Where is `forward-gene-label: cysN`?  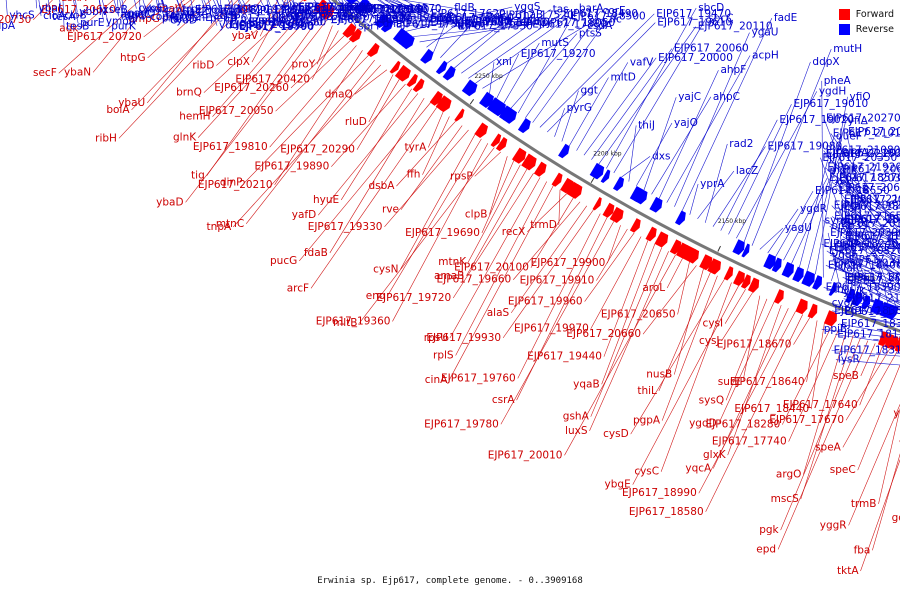
forward-gene-label: cysN is located at coordinates (385, 269).